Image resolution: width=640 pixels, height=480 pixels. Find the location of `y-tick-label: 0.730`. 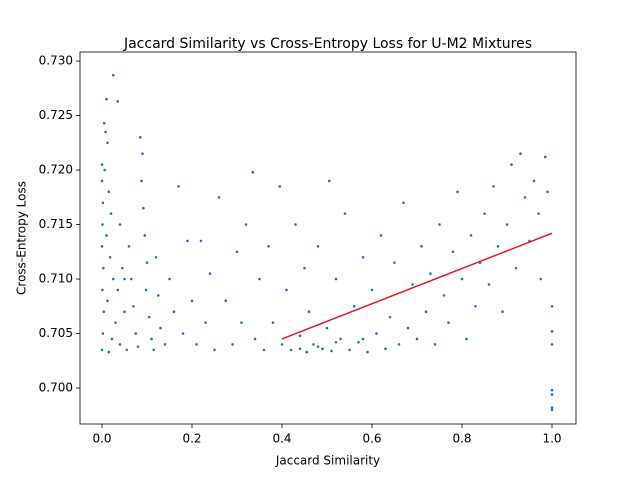

y-tick-label: 0.730 is located at coordinates (56, 61).